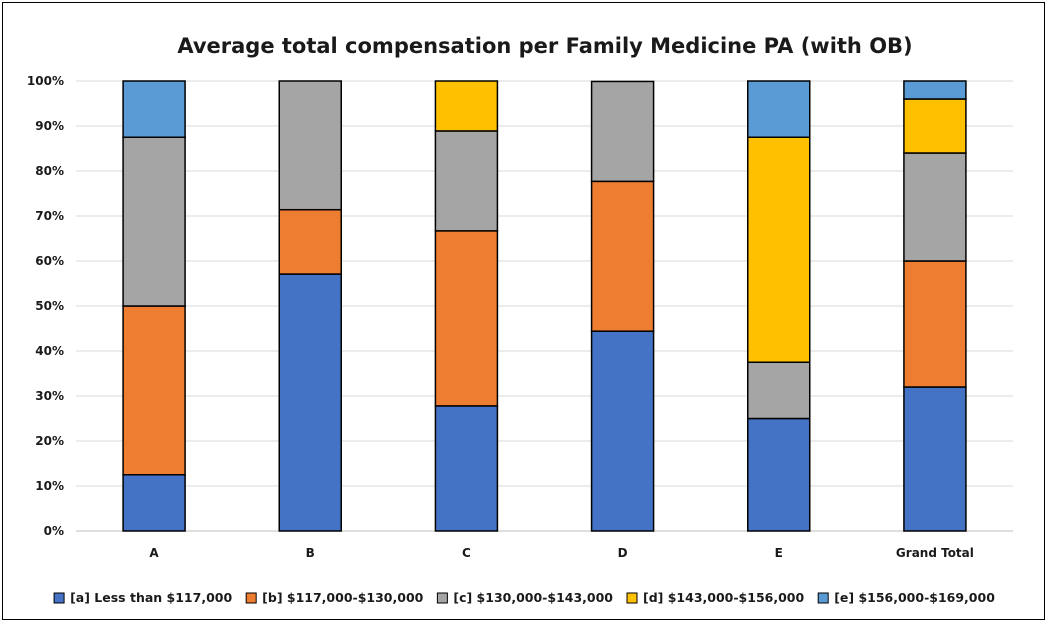 The height and width of the screenshot is (624, 1049). I want to click on legend-label: [d] $143,000-$156,000, so click(723, 597).